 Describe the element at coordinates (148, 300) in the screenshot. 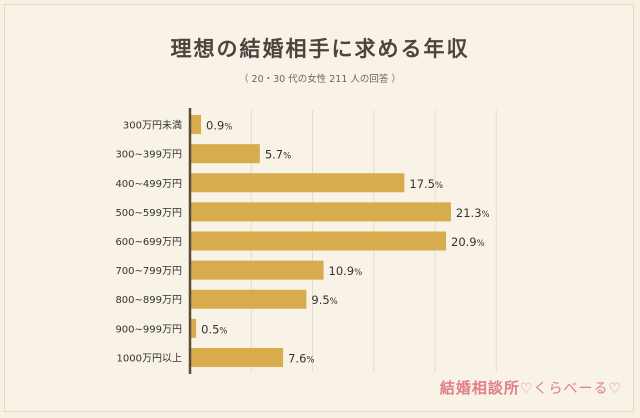

I see `category-label: 800~899万円` at that location.